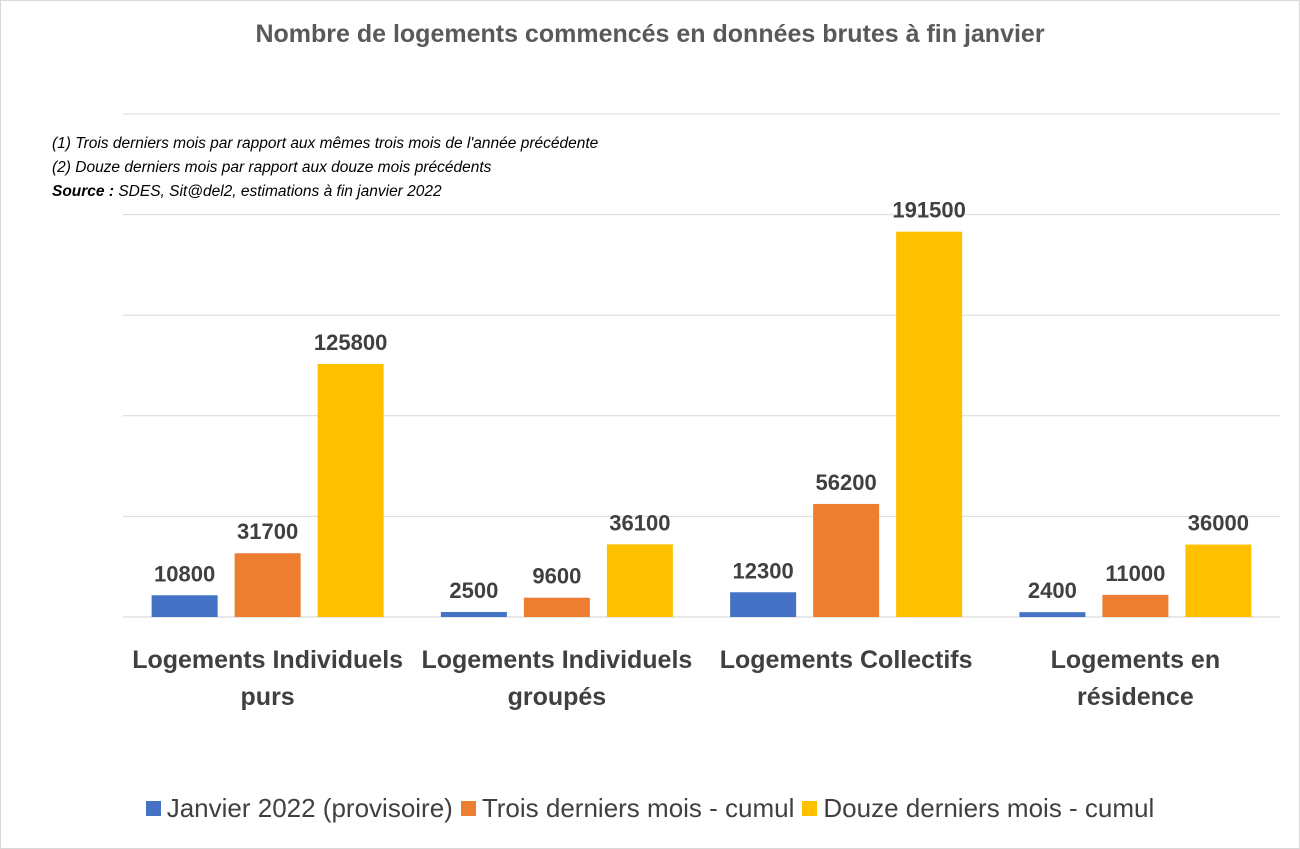 The image size is (1300, 849). Describe the element at coordinates (309, 808) in the screenshot. I see `legend-label: Janvier 2022 (provisoire)` at that location.